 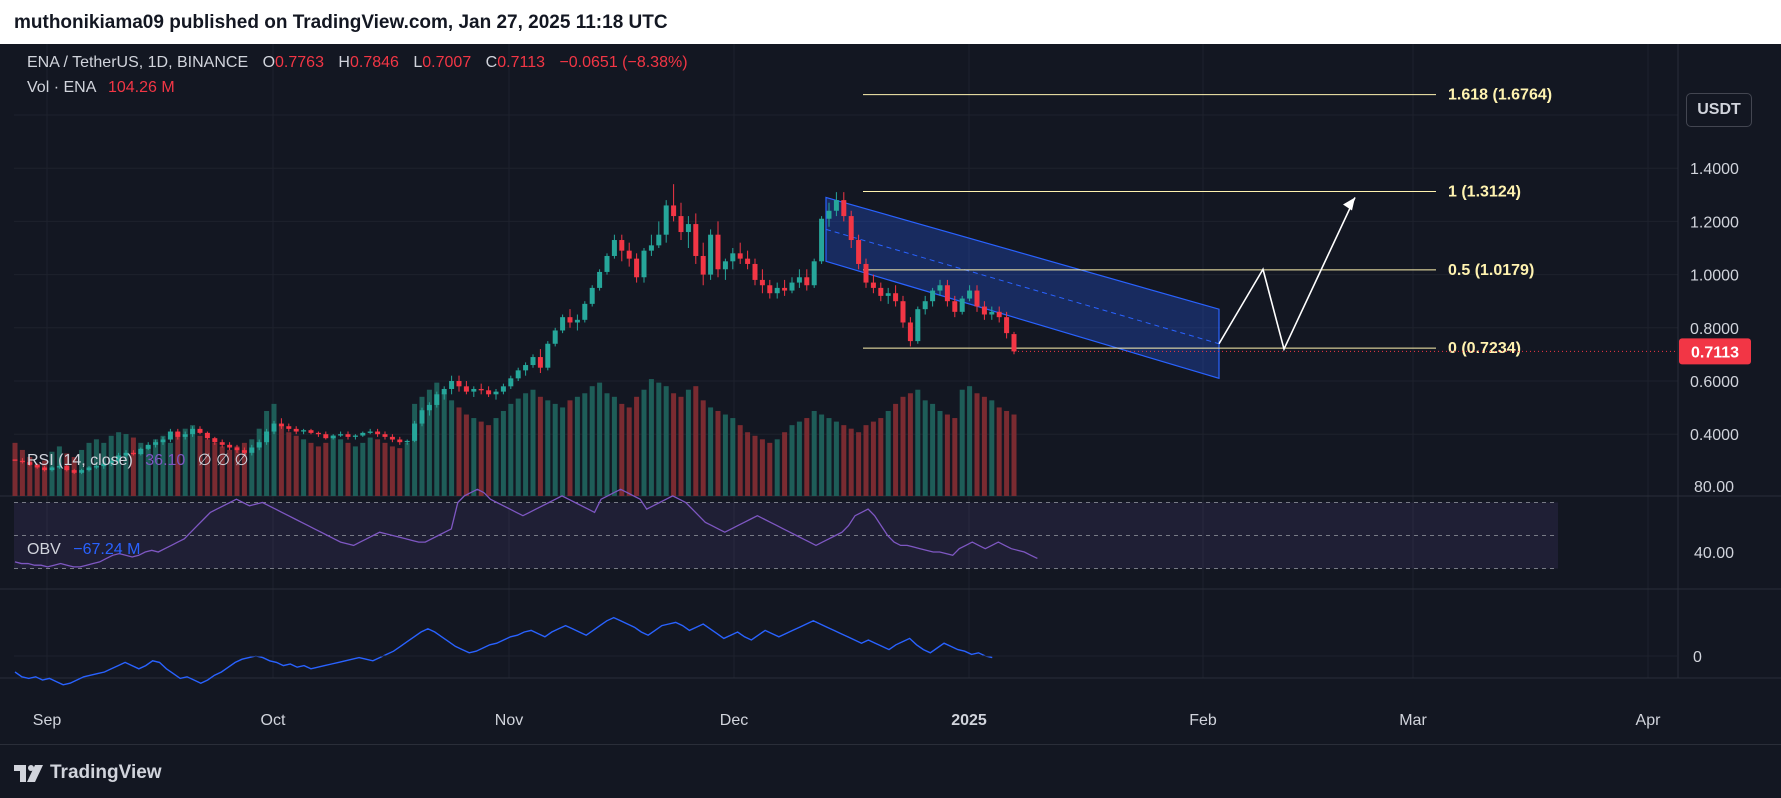 I want to click on descending-channel, so click(x=1022, y=288).